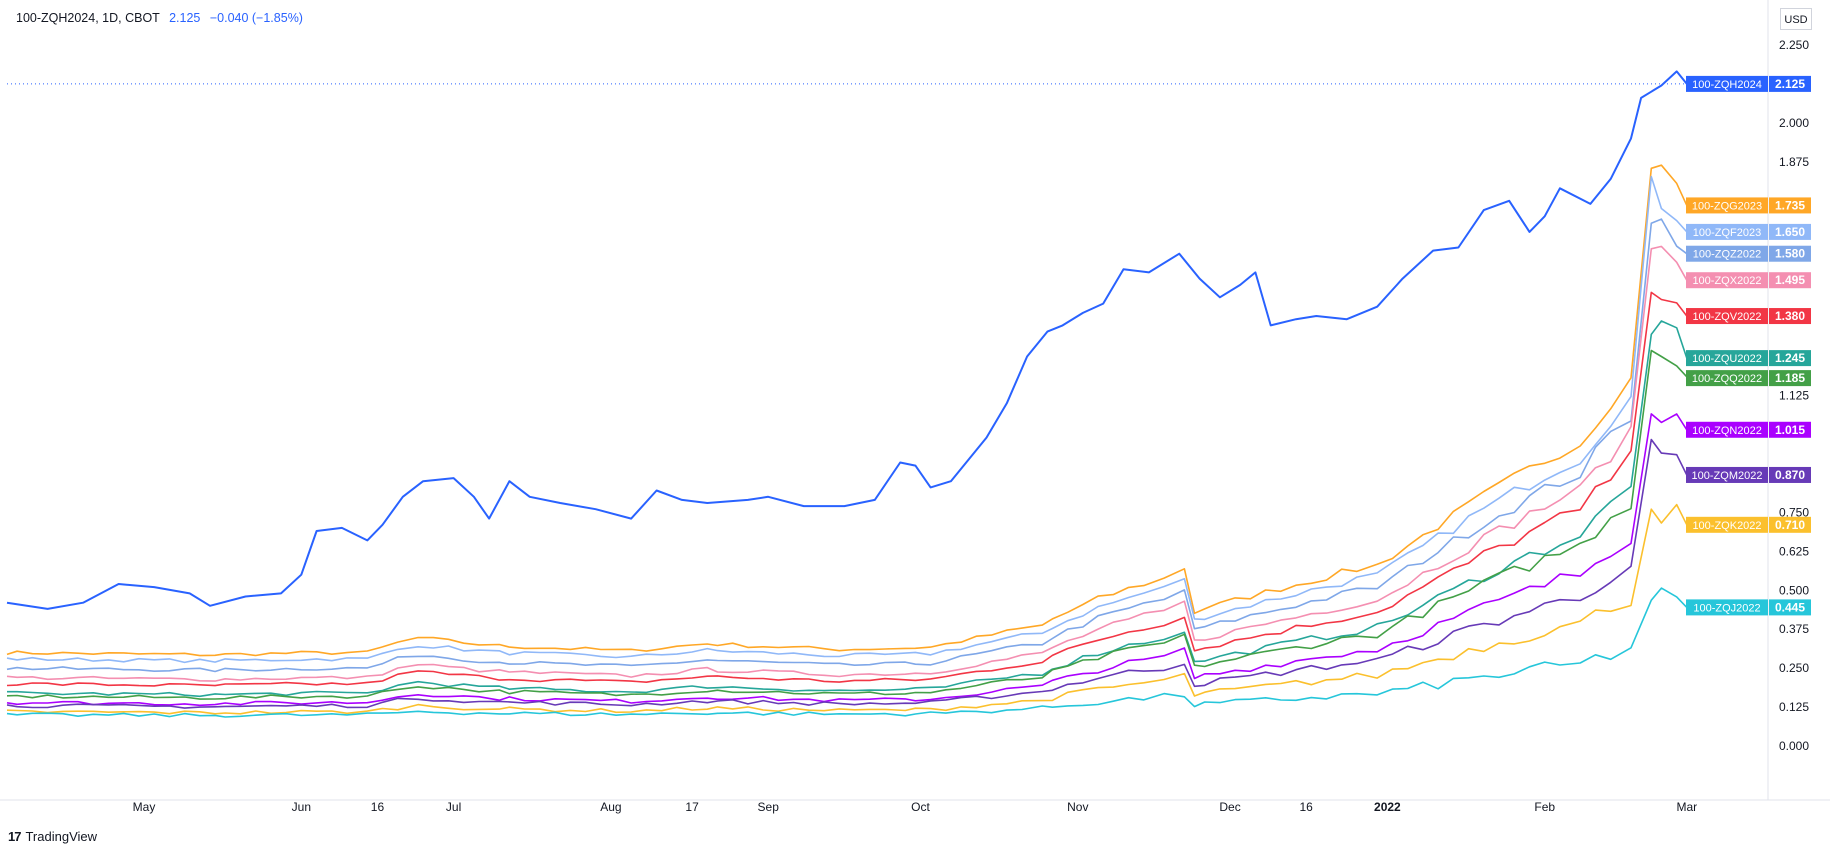 This screenshot has width=1830, height=850. What do you see at coordinates (453, 807) in the screenshot?
I see `x-tick-label: Jul` at bounding box center [453, 807].